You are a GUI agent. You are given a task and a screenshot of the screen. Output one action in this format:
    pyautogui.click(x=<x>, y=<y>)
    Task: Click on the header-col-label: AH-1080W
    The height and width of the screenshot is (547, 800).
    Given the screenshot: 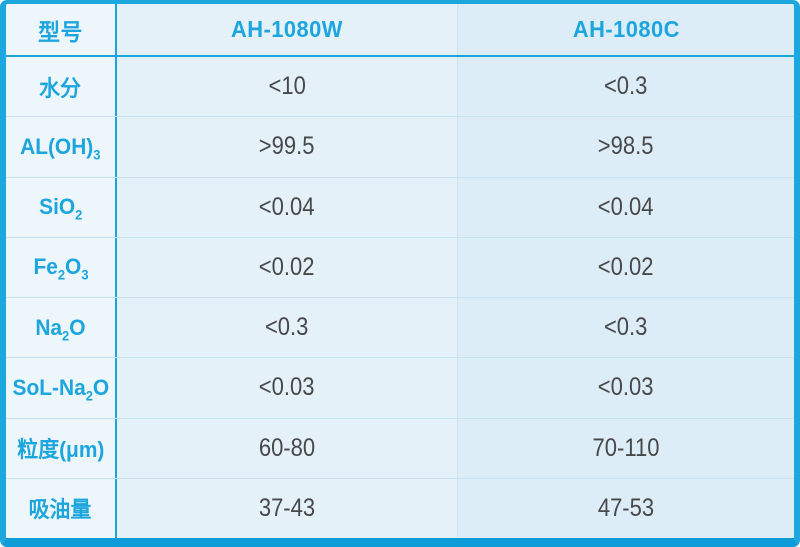 What is the action you would take?
    pyautogui.click(x=287, y=29)
    